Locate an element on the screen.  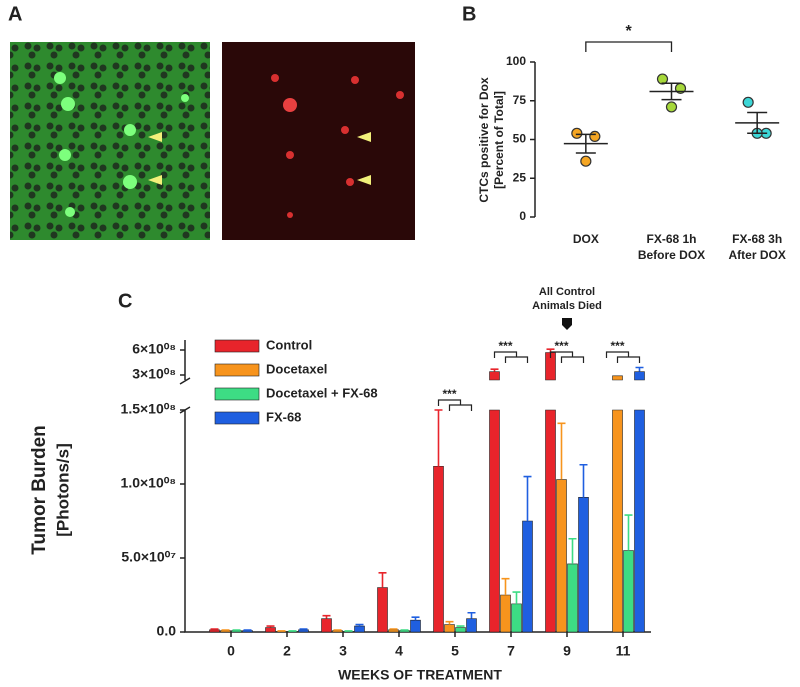
x-tick-label: After DOX is located at coordinates (756, 255).